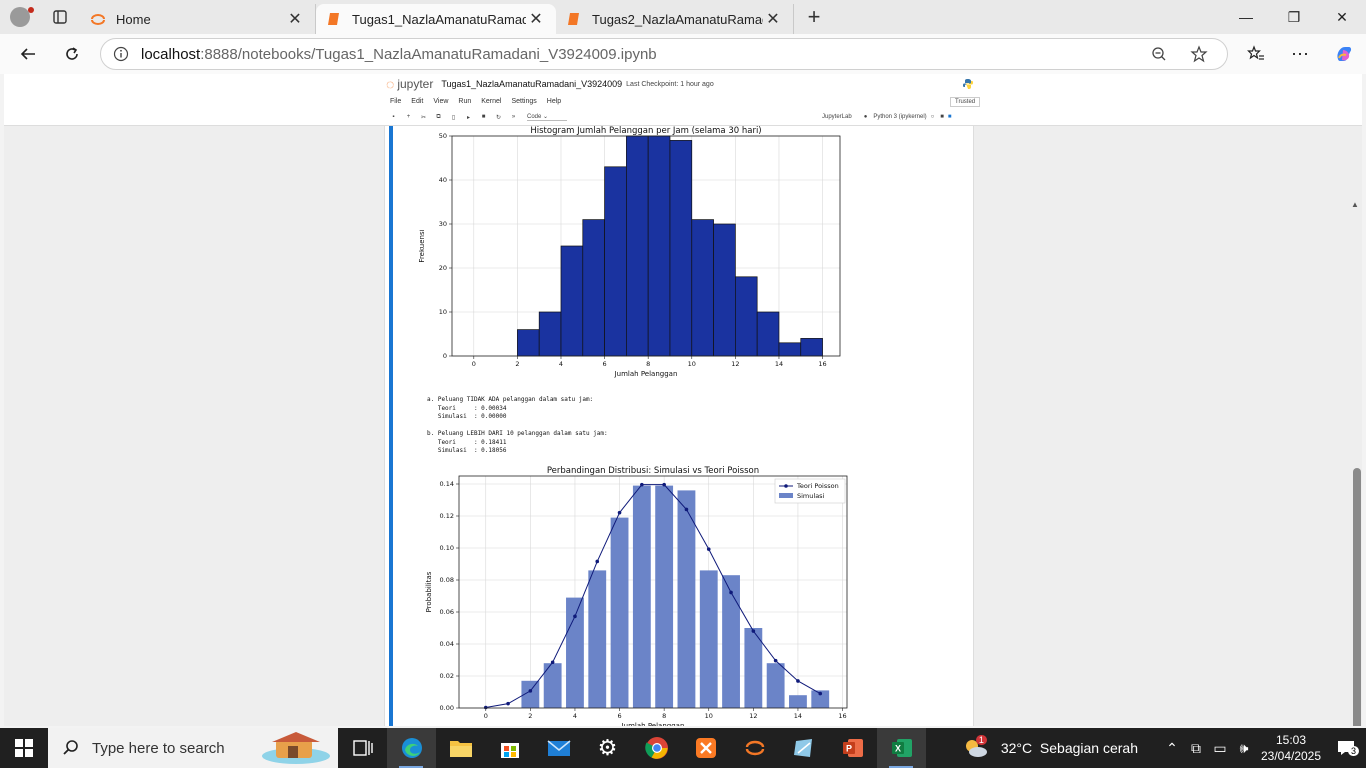 This screenshot has height=768, width=1366. I want to click on vertical-scrollbar: ▲ ▼, so click(1356, 463).